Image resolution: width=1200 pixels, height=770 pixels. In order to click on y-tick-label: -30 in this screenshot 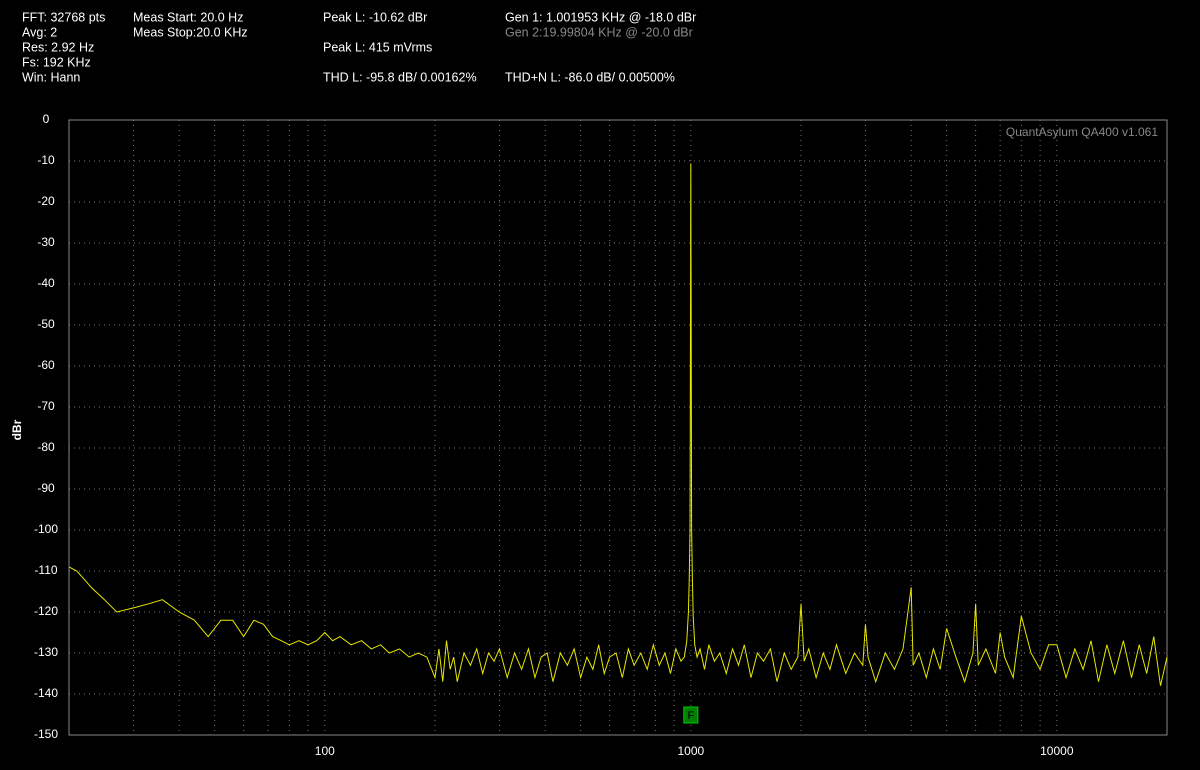, I will do `click(46, 242)`.